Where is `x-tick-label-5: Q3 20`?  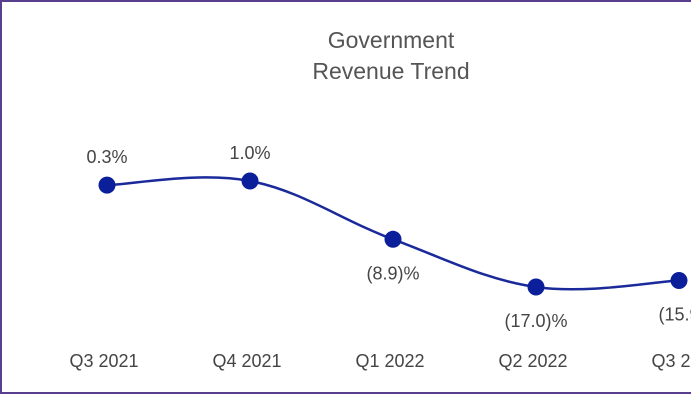 x-tick-label-5: Q3 20 is located at coordinates (671, 361).